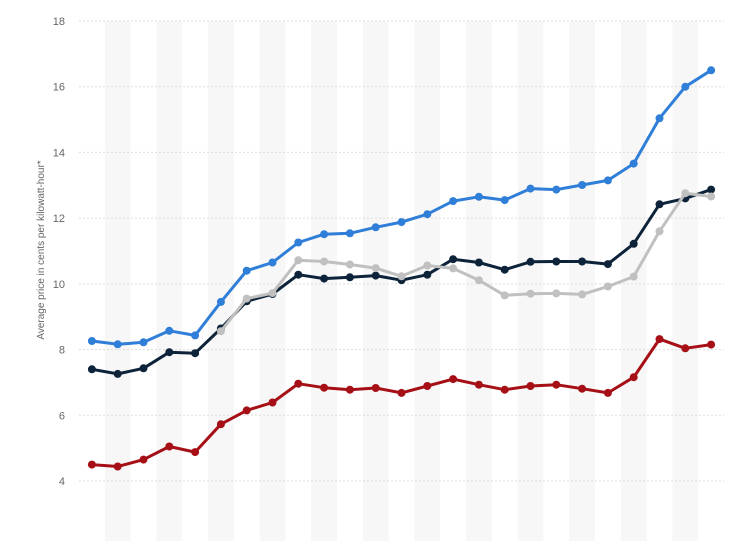 The height and width of the screenshot is (560, 754). What do you see at coordinates (59, 252) in the screenshot?
I see `y-axis-ticks: 4 6 8 10 12 14 16 18` at bounding box center [59, 252].